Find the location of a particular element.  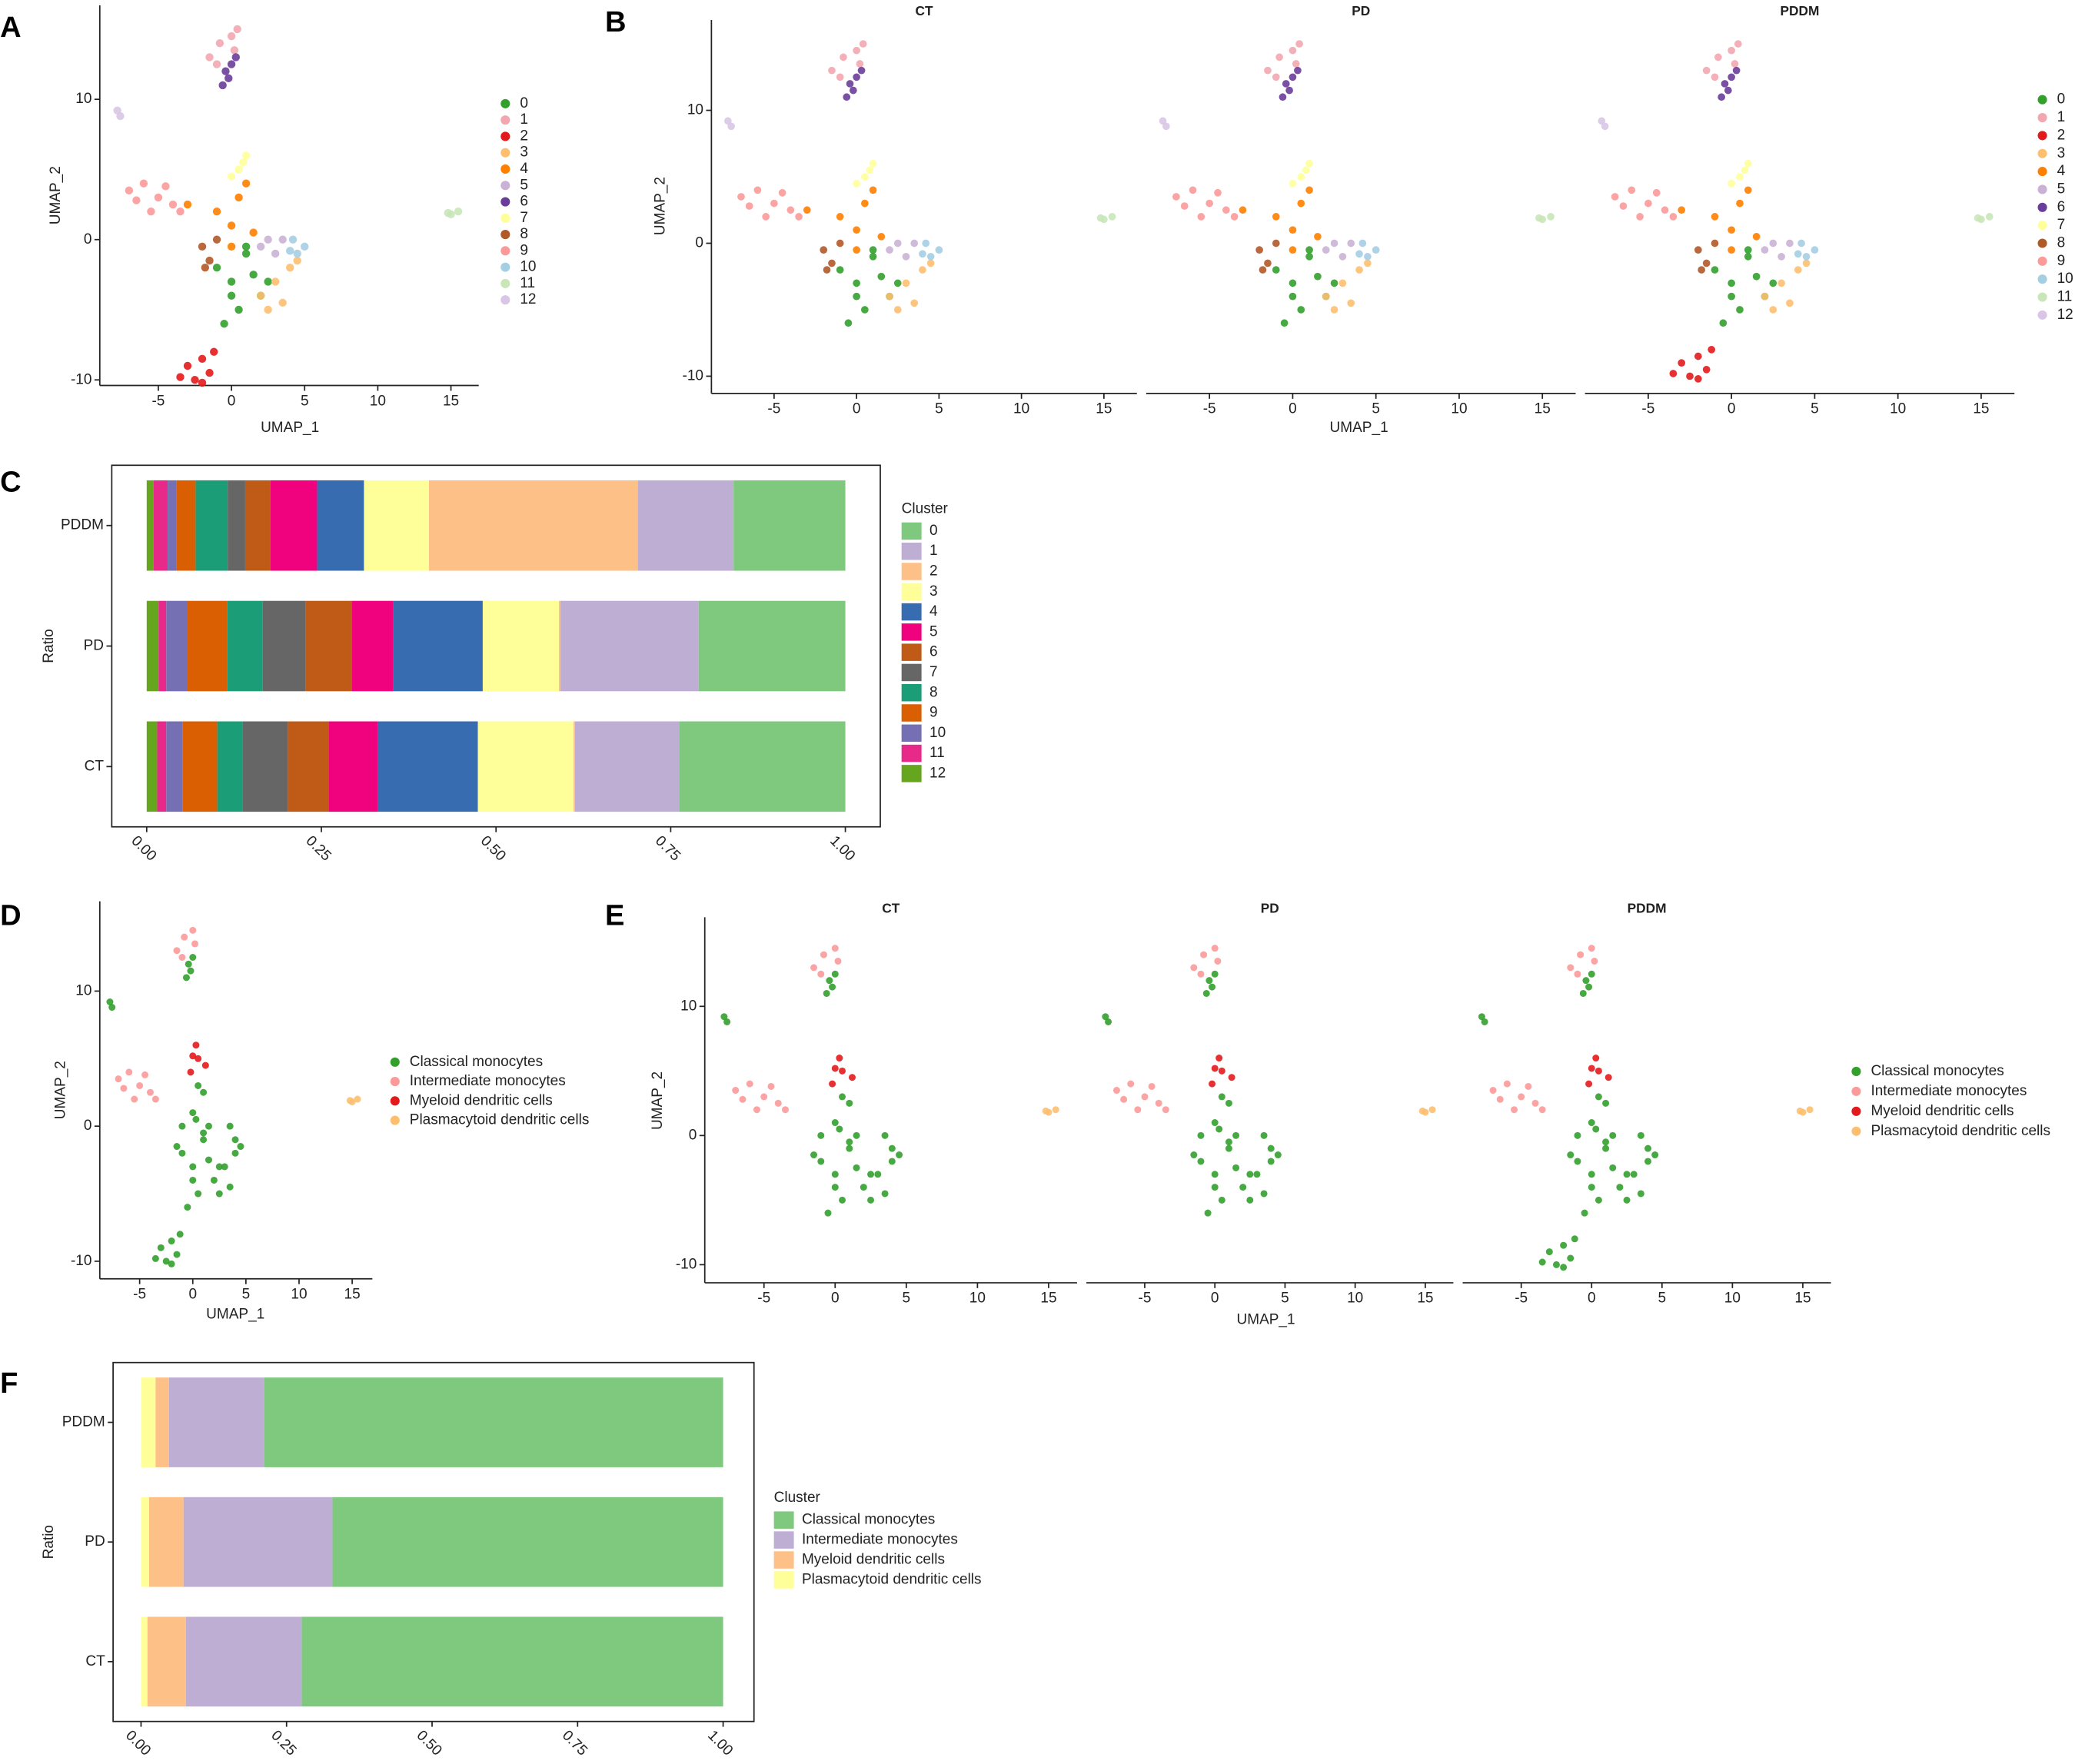

x-tick-label: 0 is located at coordinates (192, 1295).